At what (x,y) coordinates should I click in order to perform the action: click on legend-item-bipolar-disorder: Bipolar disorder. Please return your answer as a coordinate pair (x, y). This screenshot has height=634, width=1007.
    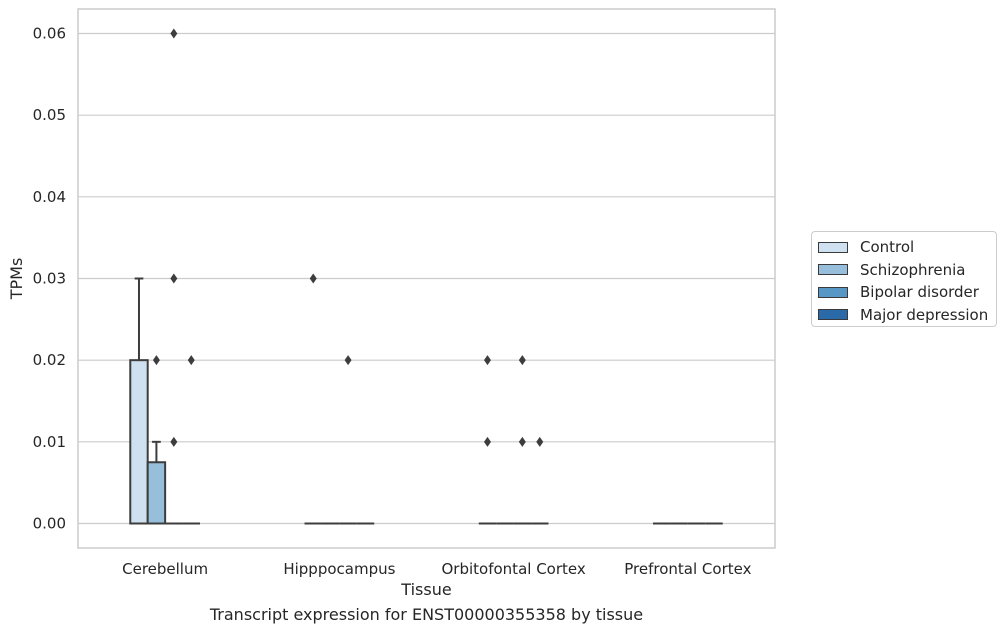
    Looking at the image, I should click on (907, 292).